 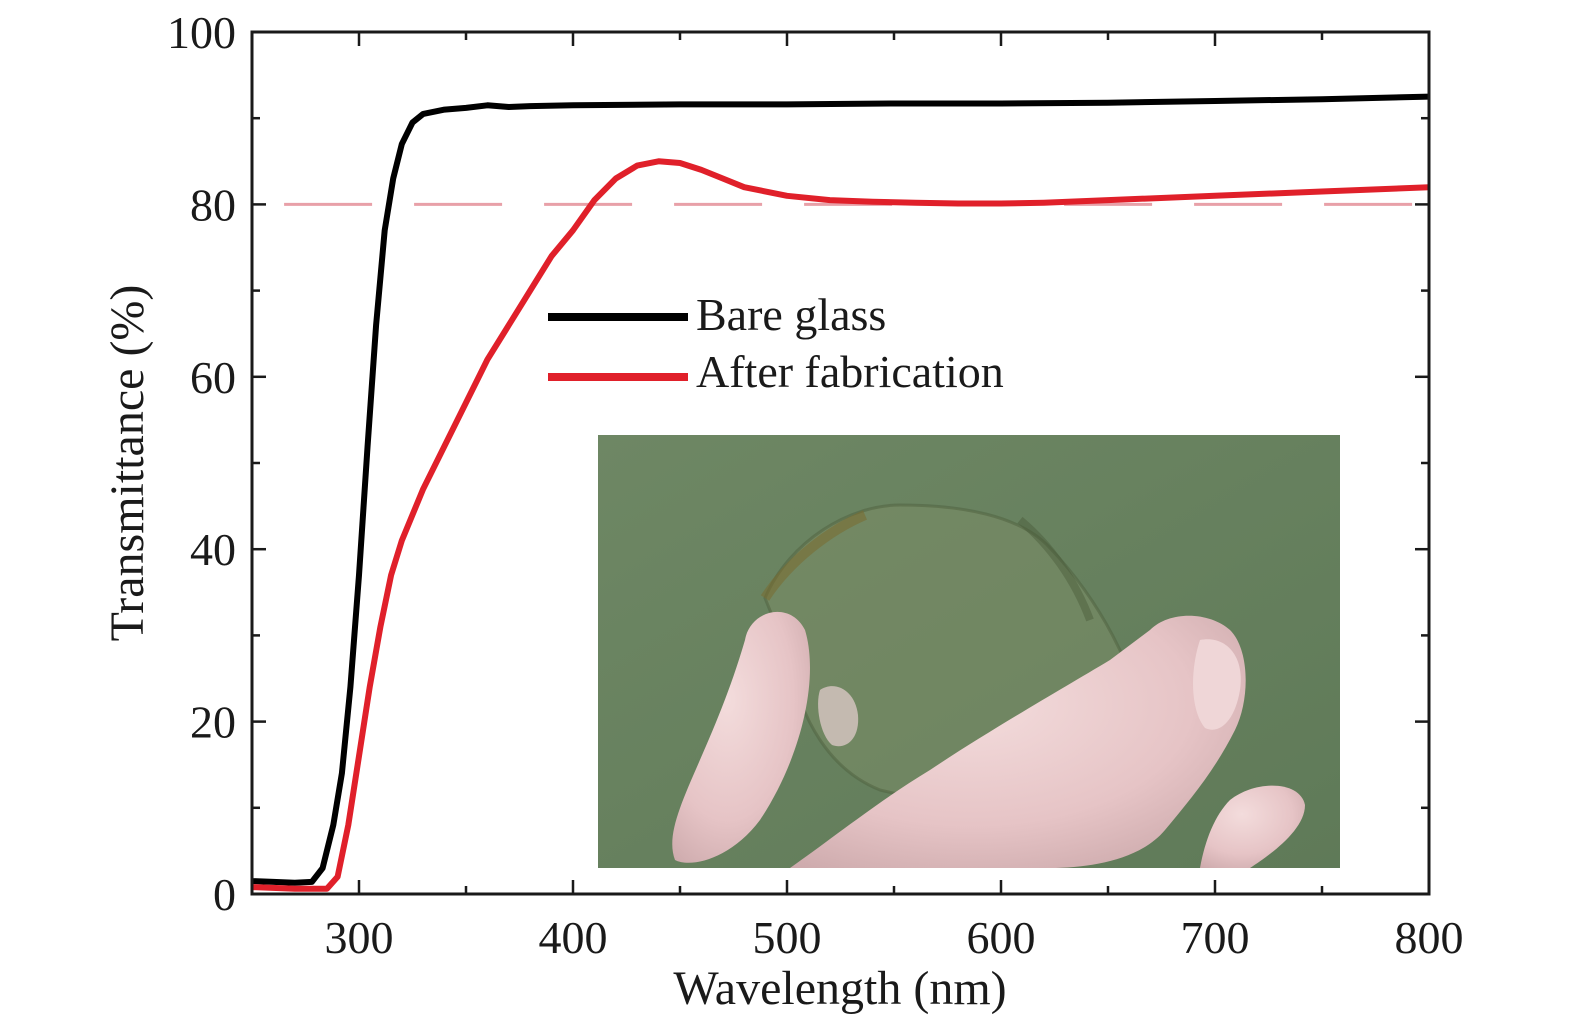 What do you see at coordinates (213, 549) in the screenshot?
I see `y-tick-label: 40` at bounding box center [213, 549].